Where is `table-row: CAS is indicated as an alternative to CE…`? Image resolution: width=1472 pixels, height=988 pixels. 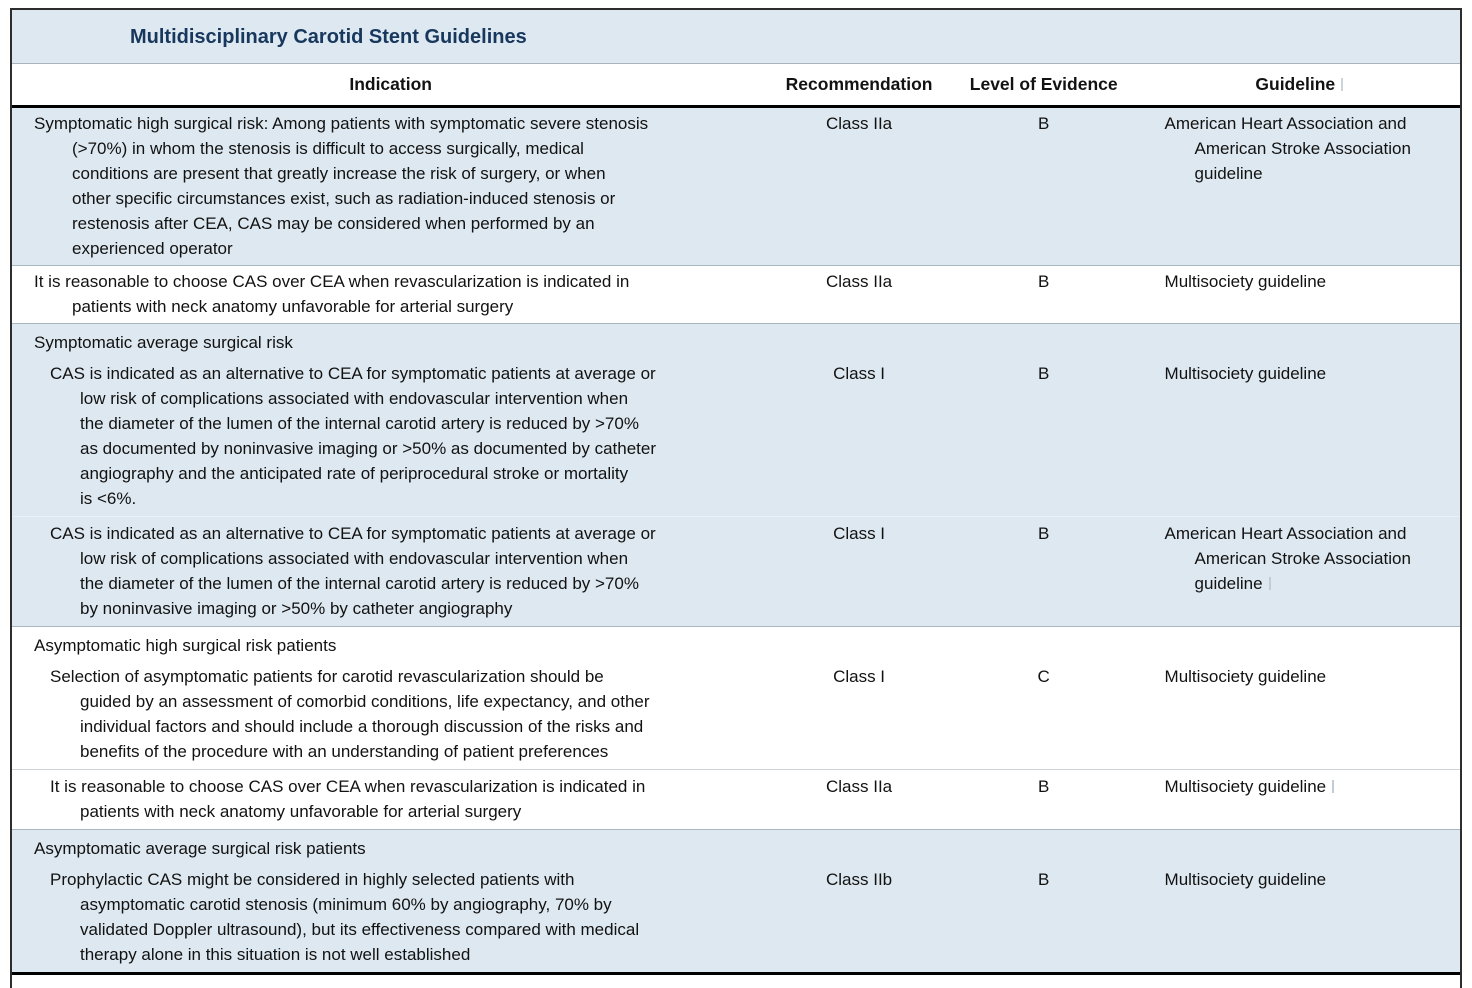
table-row: CAS is indicated as an alternative to CE… is located at coordinates (736, 571).